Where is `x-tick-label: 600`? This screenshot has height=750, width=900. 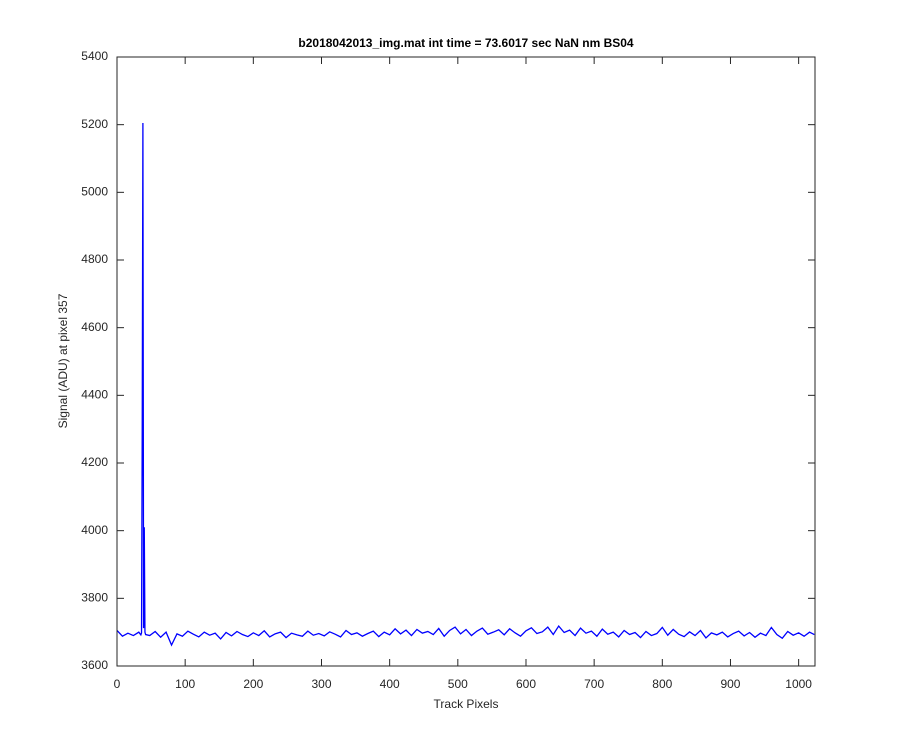
x-tick-label: 600 is located at coordinates (526, 684).